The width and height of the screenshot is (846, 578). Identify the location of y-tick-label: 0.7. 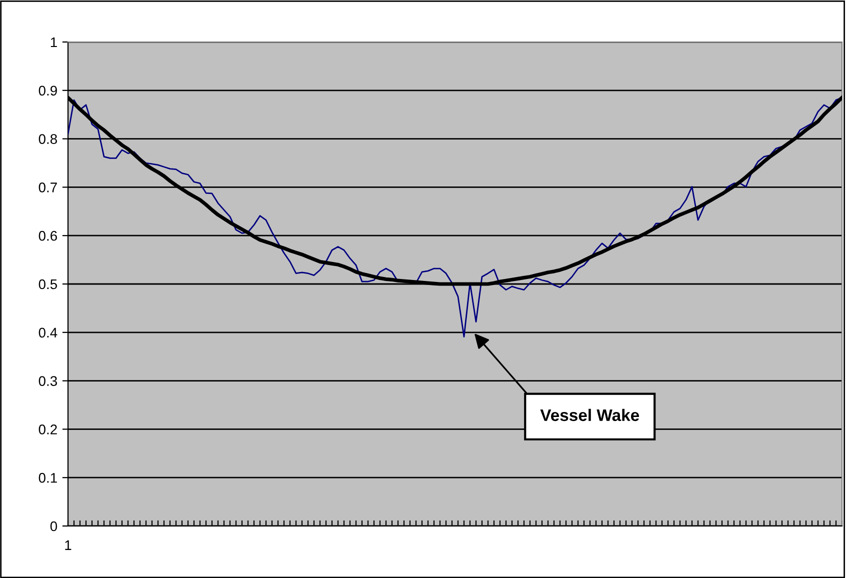
(47, 187).